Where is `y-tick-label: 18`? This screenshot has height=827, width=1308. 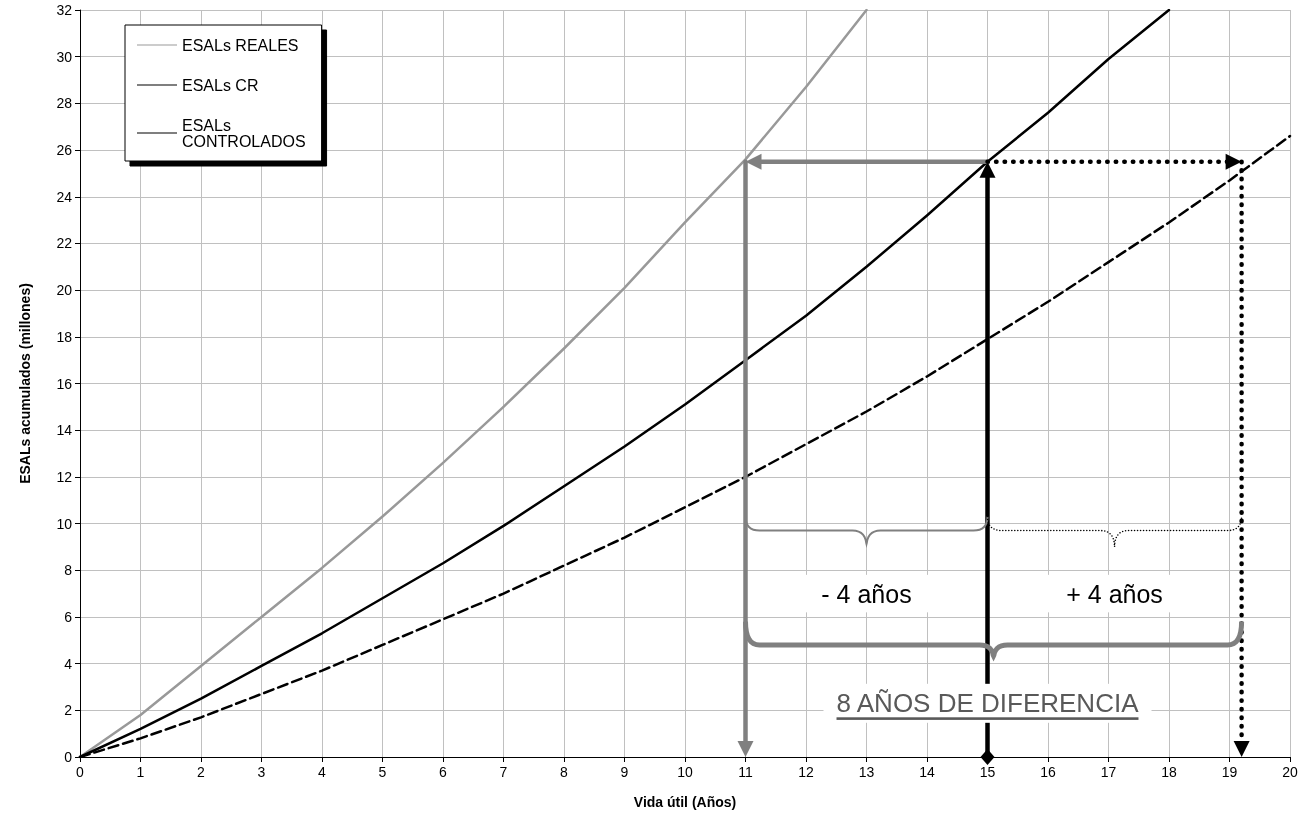 y-tick-label: 18 is located at coordinates (64, 336).